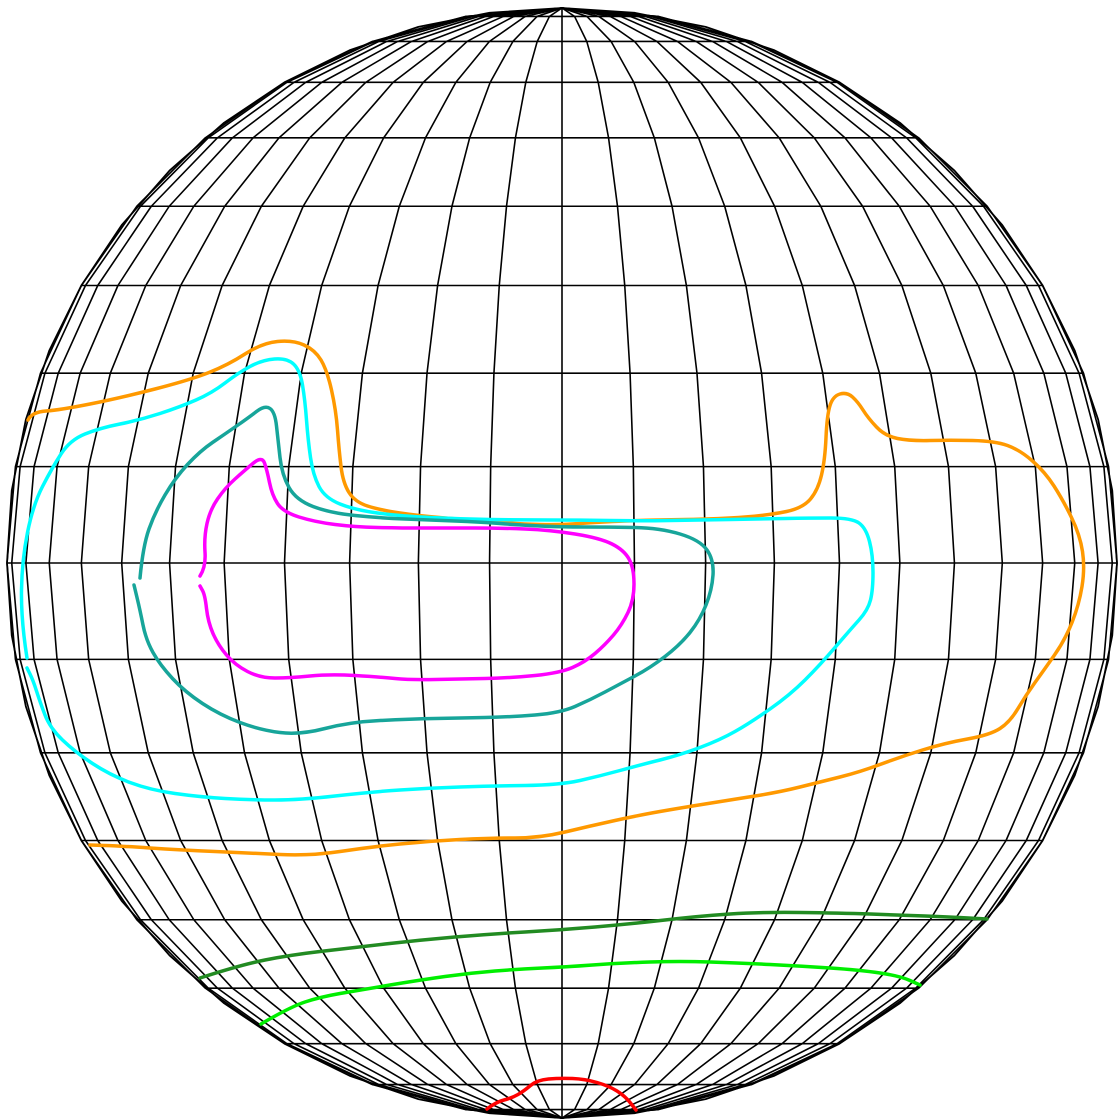  What do you see at coordinates (593, 945) in the screenshot?
I see `contour-forest-green` at bounding box center [593, 945].